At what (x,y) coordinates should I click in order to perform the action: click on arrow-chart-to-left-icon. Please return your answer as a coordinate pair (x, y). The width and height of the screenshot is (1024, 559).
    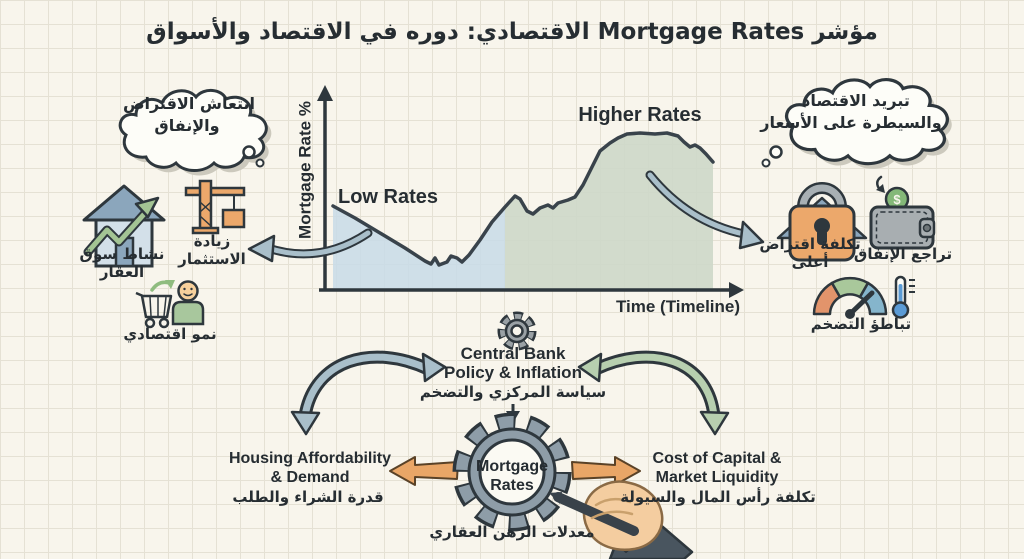
    Looking at the image, I should click on (310, 245).